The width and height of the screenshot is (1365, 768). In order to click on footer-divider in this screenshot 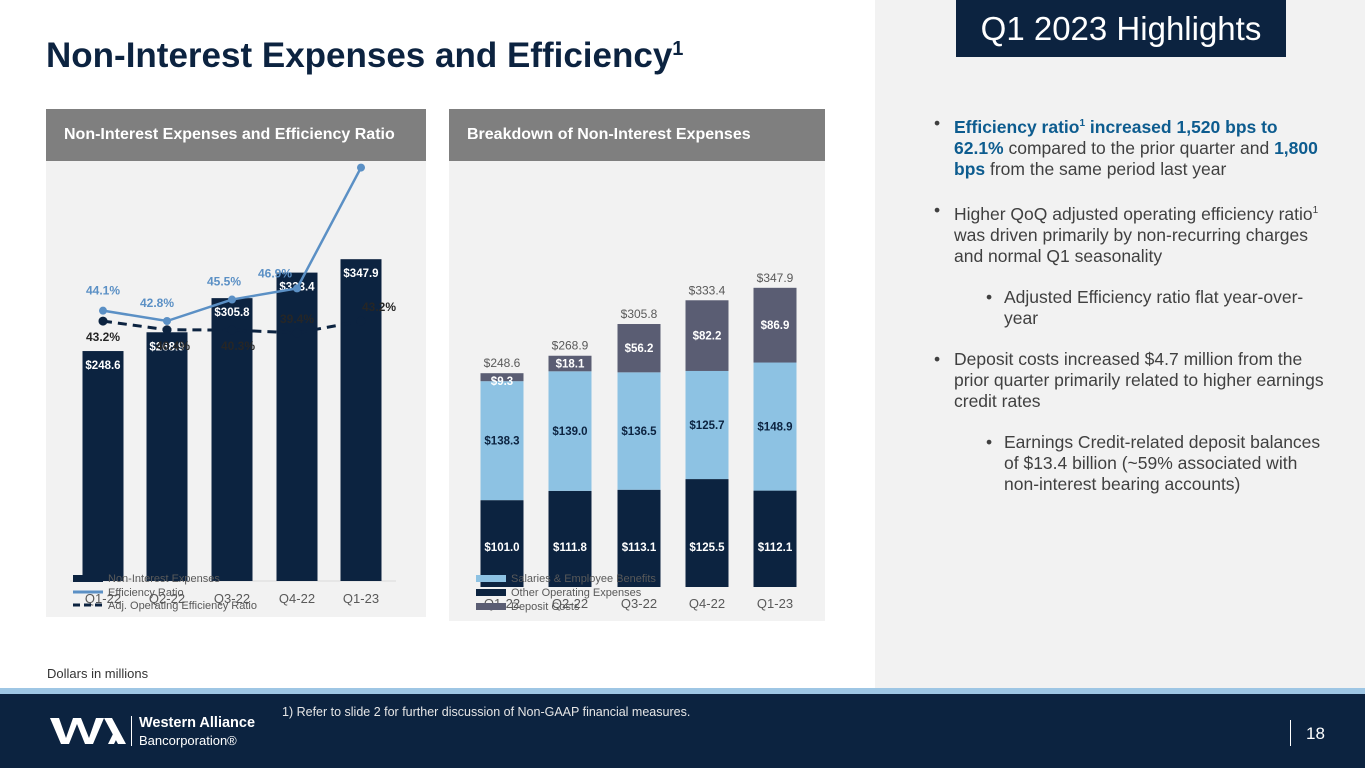, I will do `click(682, 691)`.